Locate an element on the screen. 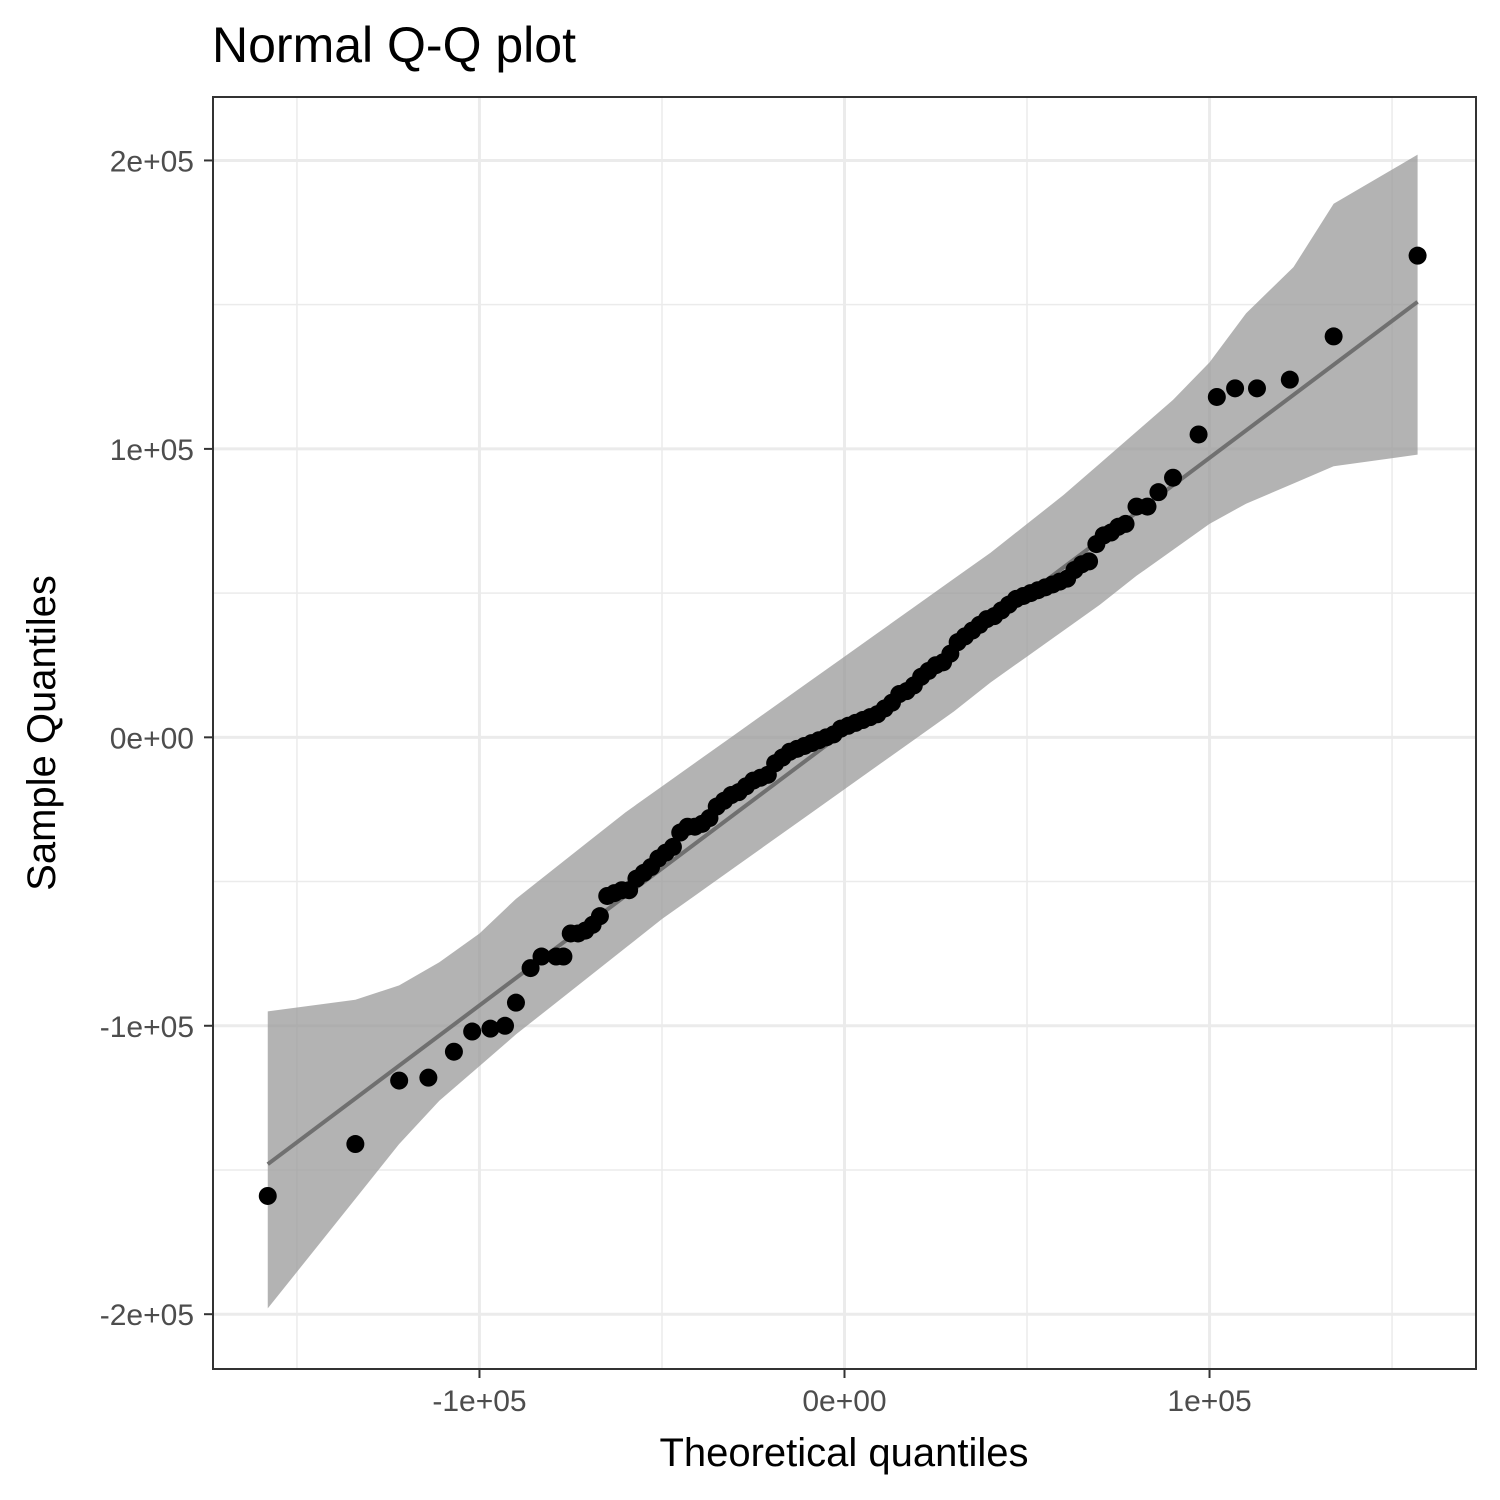  y-tick-label: 2e+05 is located at coordinates (152, 161).